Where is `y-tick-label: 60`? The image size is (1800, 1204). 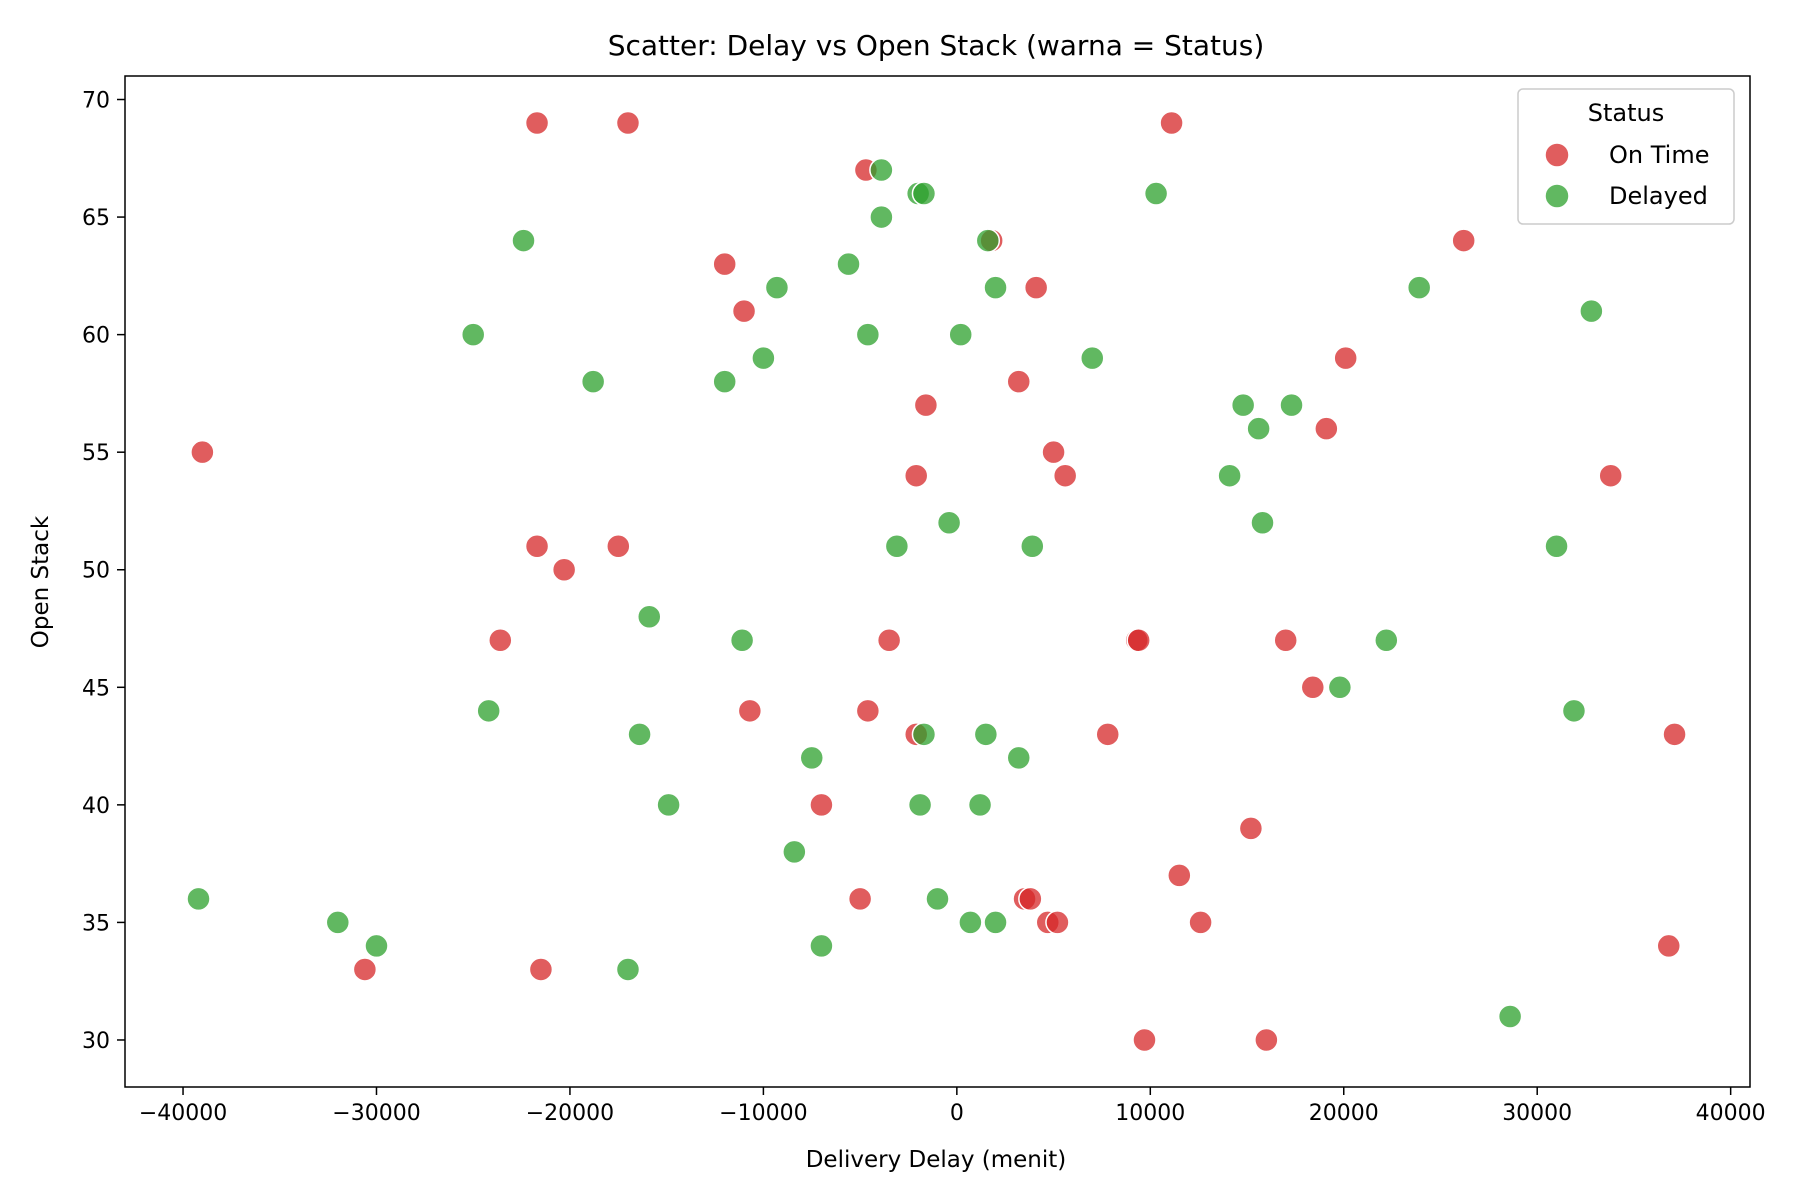 y-tick-label: 60 is located at coordinates (96, 336).